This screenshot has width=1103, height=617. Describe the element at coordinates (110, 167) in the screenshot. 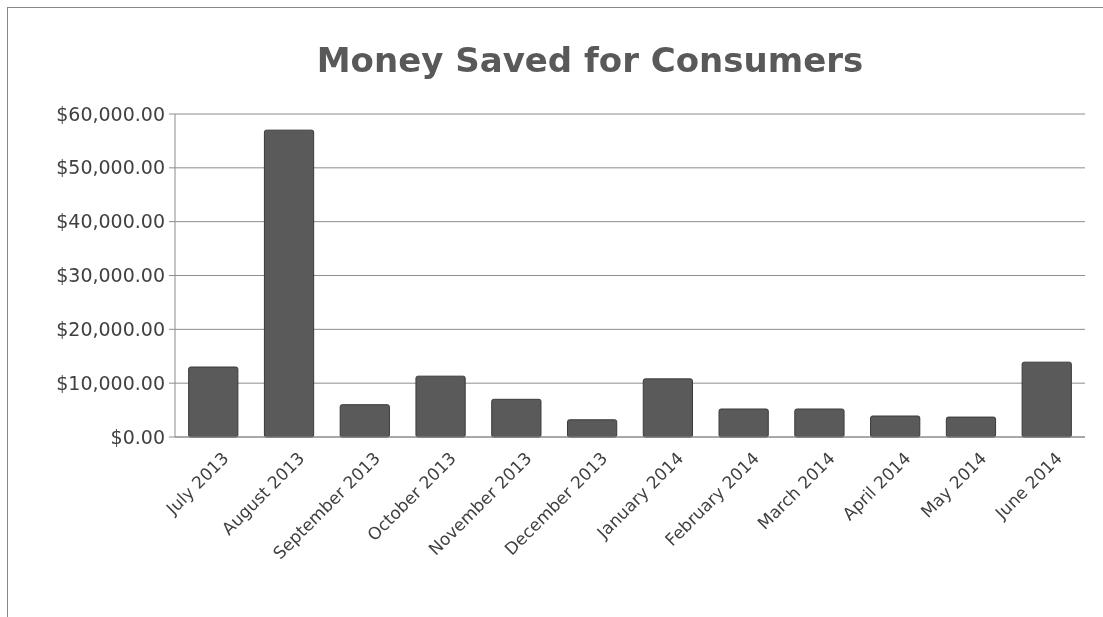

I see `y-tick-label: $50,000.00` at that location.